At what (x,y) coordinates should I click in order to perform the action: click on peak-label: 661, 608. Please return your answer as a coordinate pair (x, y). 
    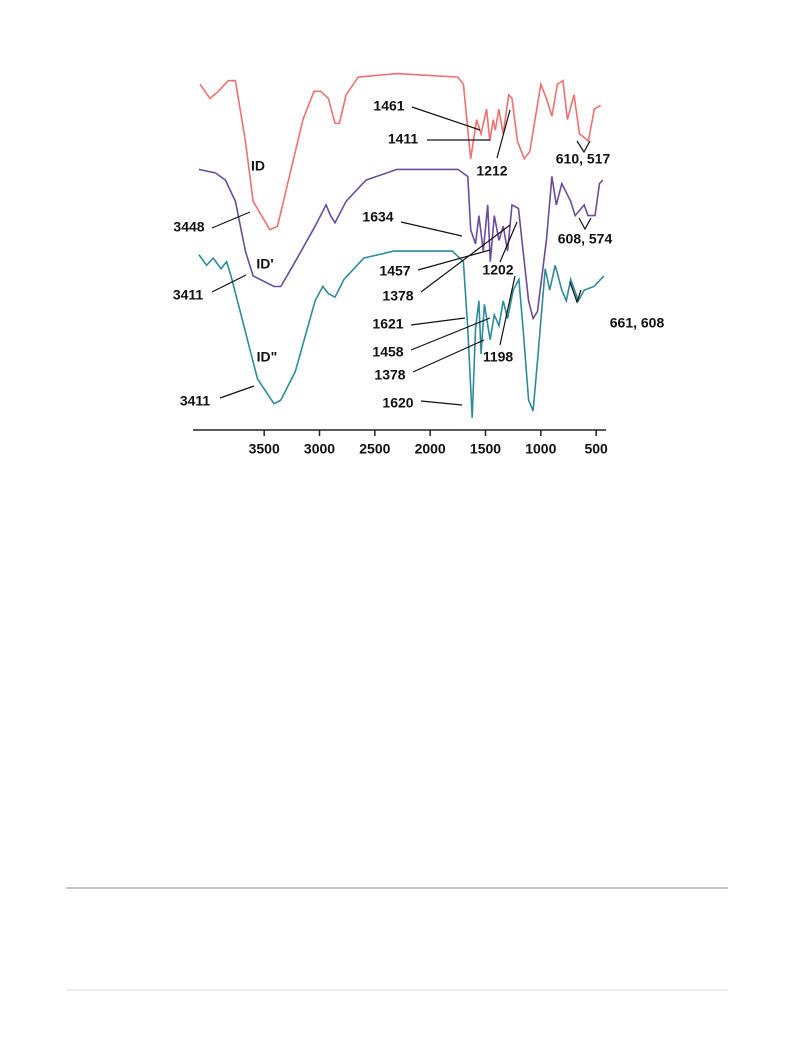
    Looking at the image, I should click on (637, 323).